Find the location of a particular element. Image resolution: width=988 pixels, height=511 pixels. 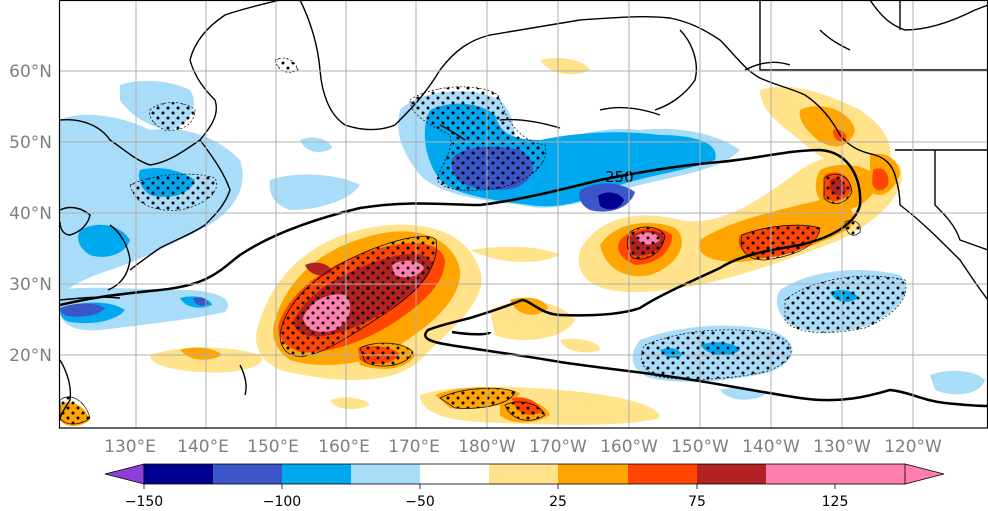

lat-label: 30°N is located at coordinates (30, 285).